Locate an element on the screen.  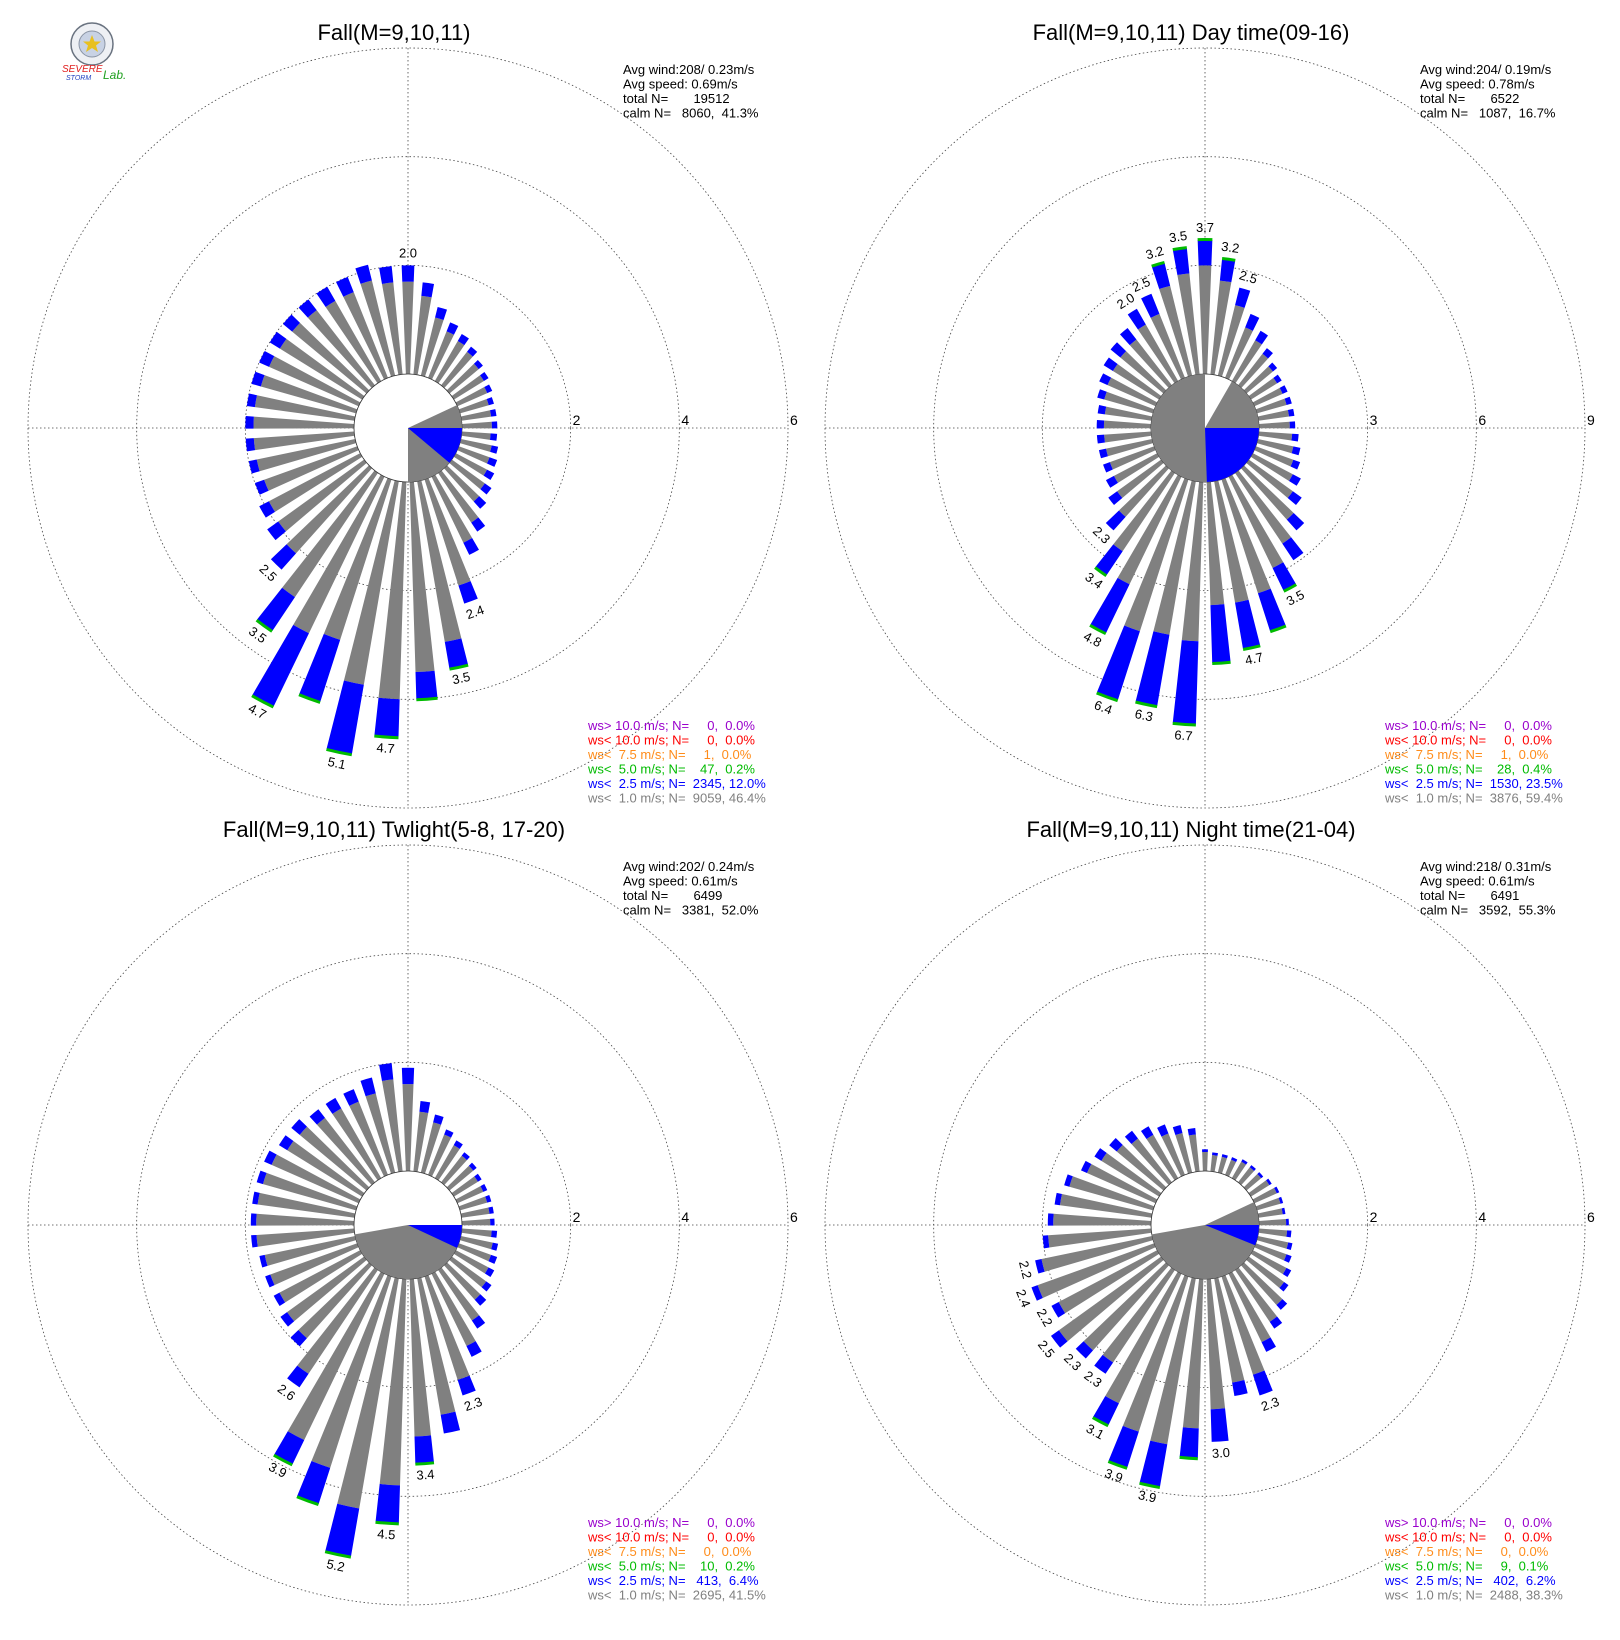
bar-value-label: 2.6 is located at coordinates (286, 1392).